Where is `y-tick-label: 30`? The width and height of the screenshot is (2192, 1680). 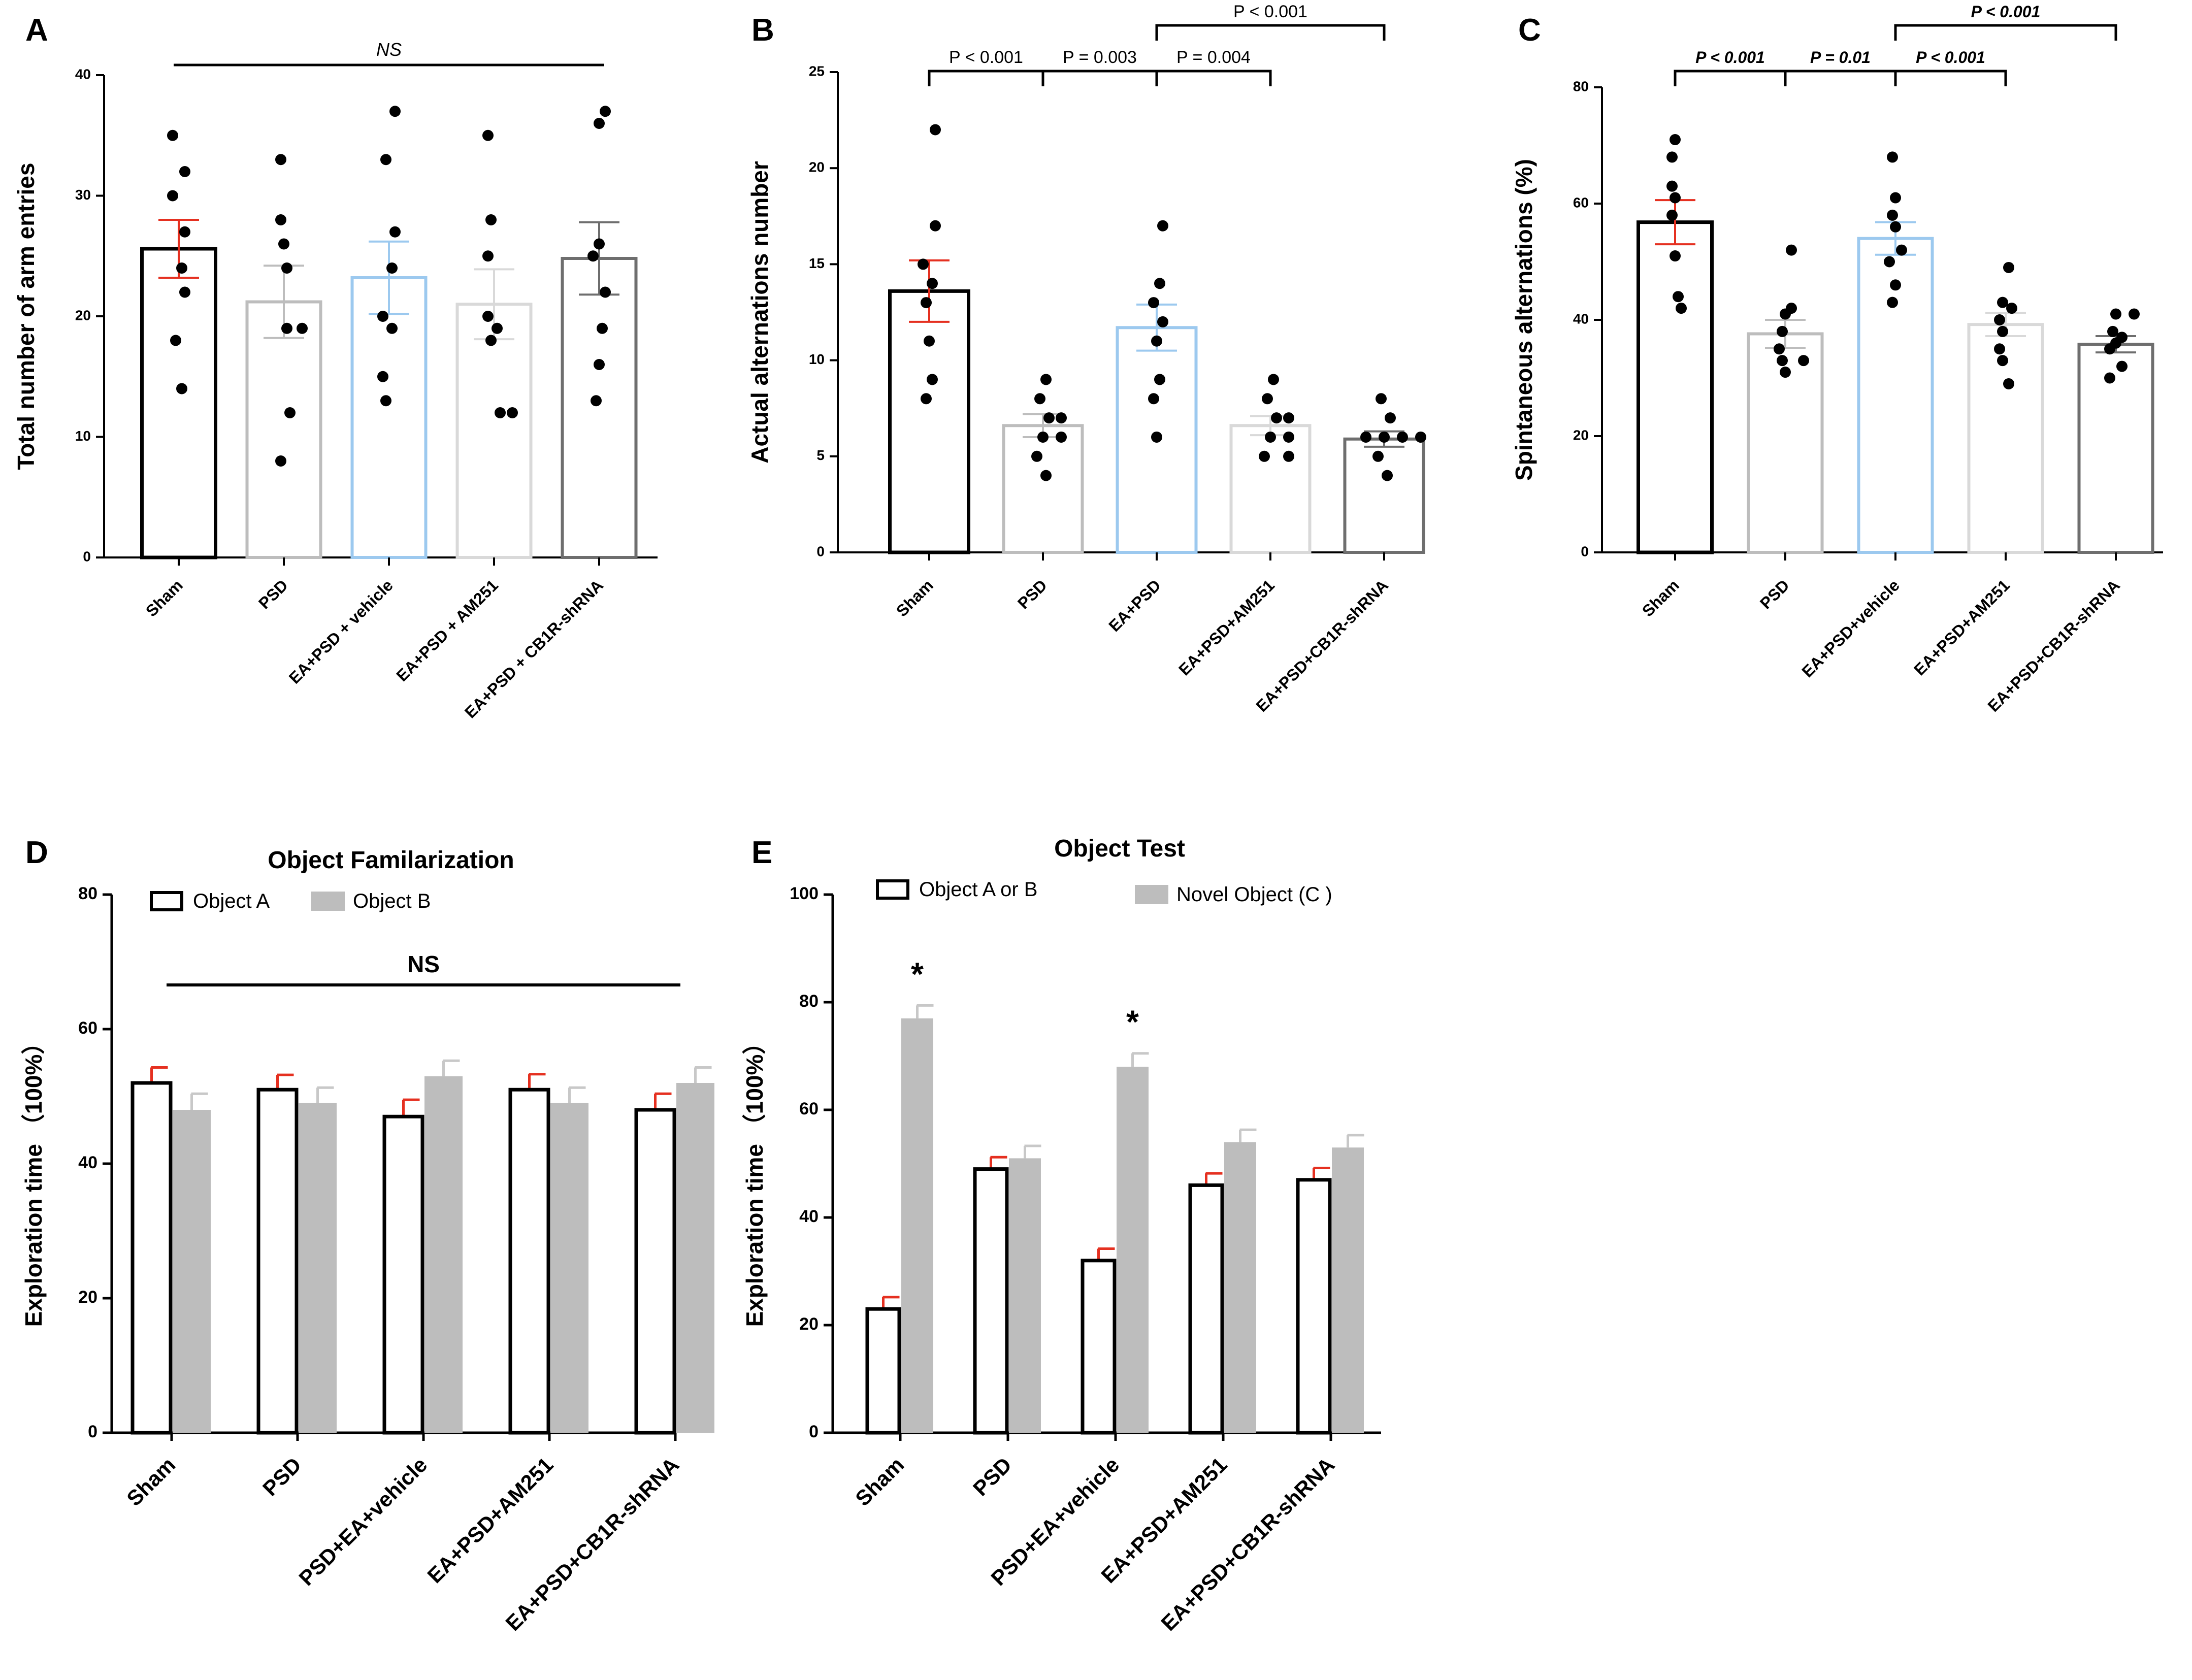
y-tick-label: 30 is located at coordinates (83, 195).